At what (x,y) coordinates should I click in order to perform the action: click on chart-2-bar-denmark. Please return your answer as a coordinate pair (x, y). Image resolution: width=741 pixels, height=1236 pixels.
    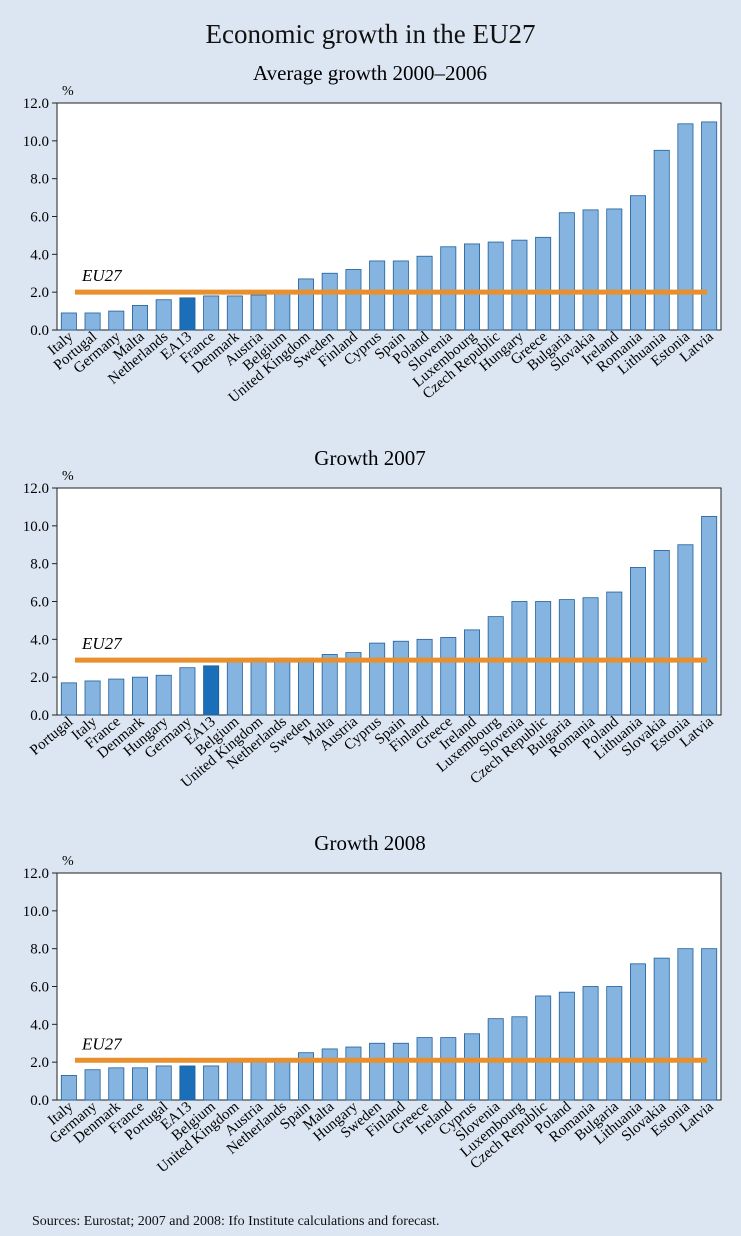
    Looking at the image, I should click on (116, 1084).